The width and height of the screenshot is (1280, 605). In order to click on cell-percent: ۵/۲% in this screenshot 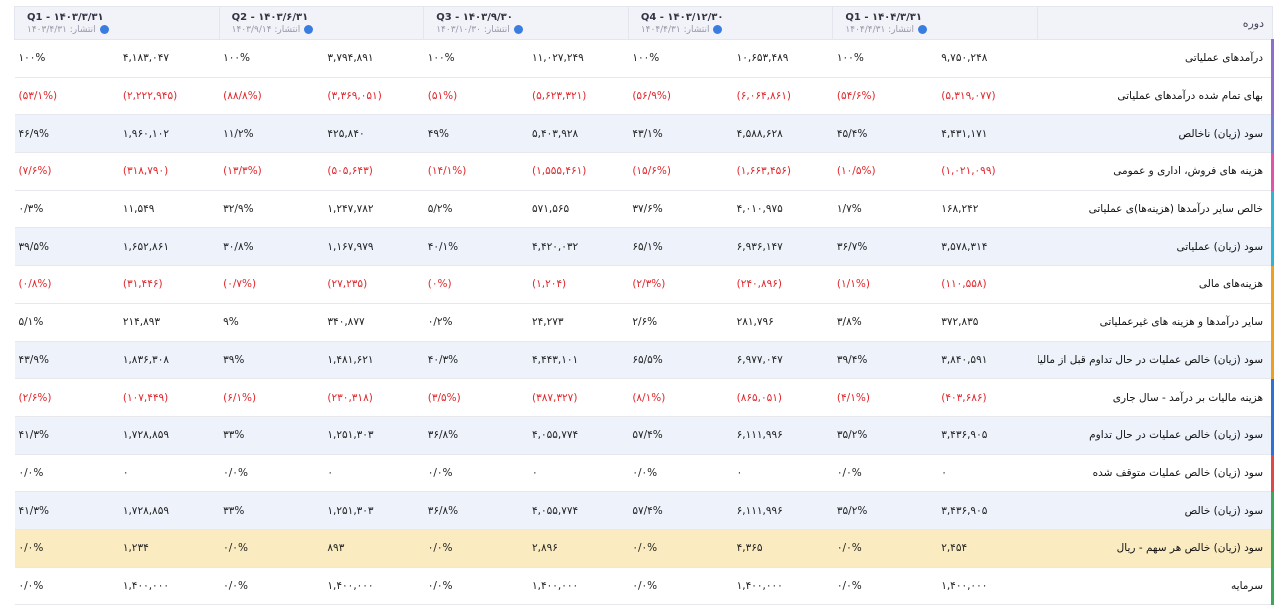, I will do `click(475, 209)`.